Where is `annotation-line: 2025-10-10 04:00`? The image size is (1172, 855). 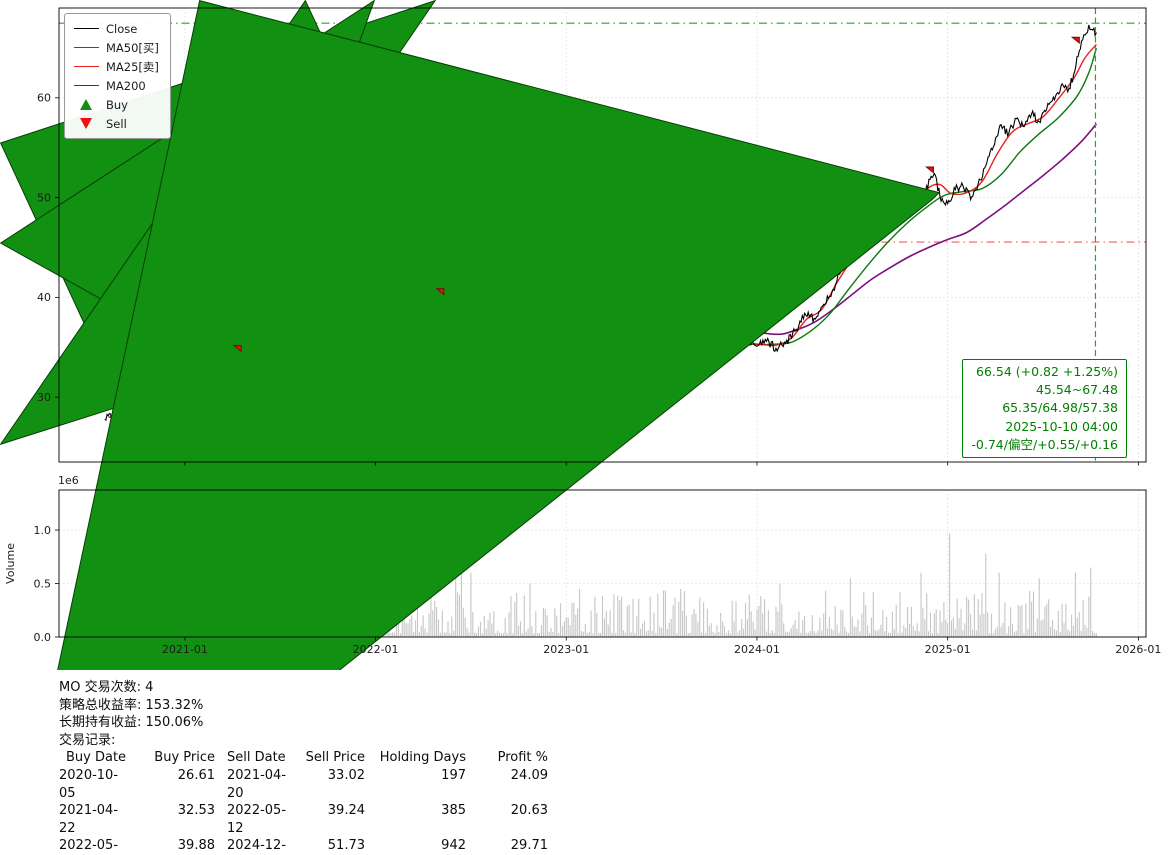
annotation-line: 2025-10-10 04:00 is located at coordinates (1061, 426).